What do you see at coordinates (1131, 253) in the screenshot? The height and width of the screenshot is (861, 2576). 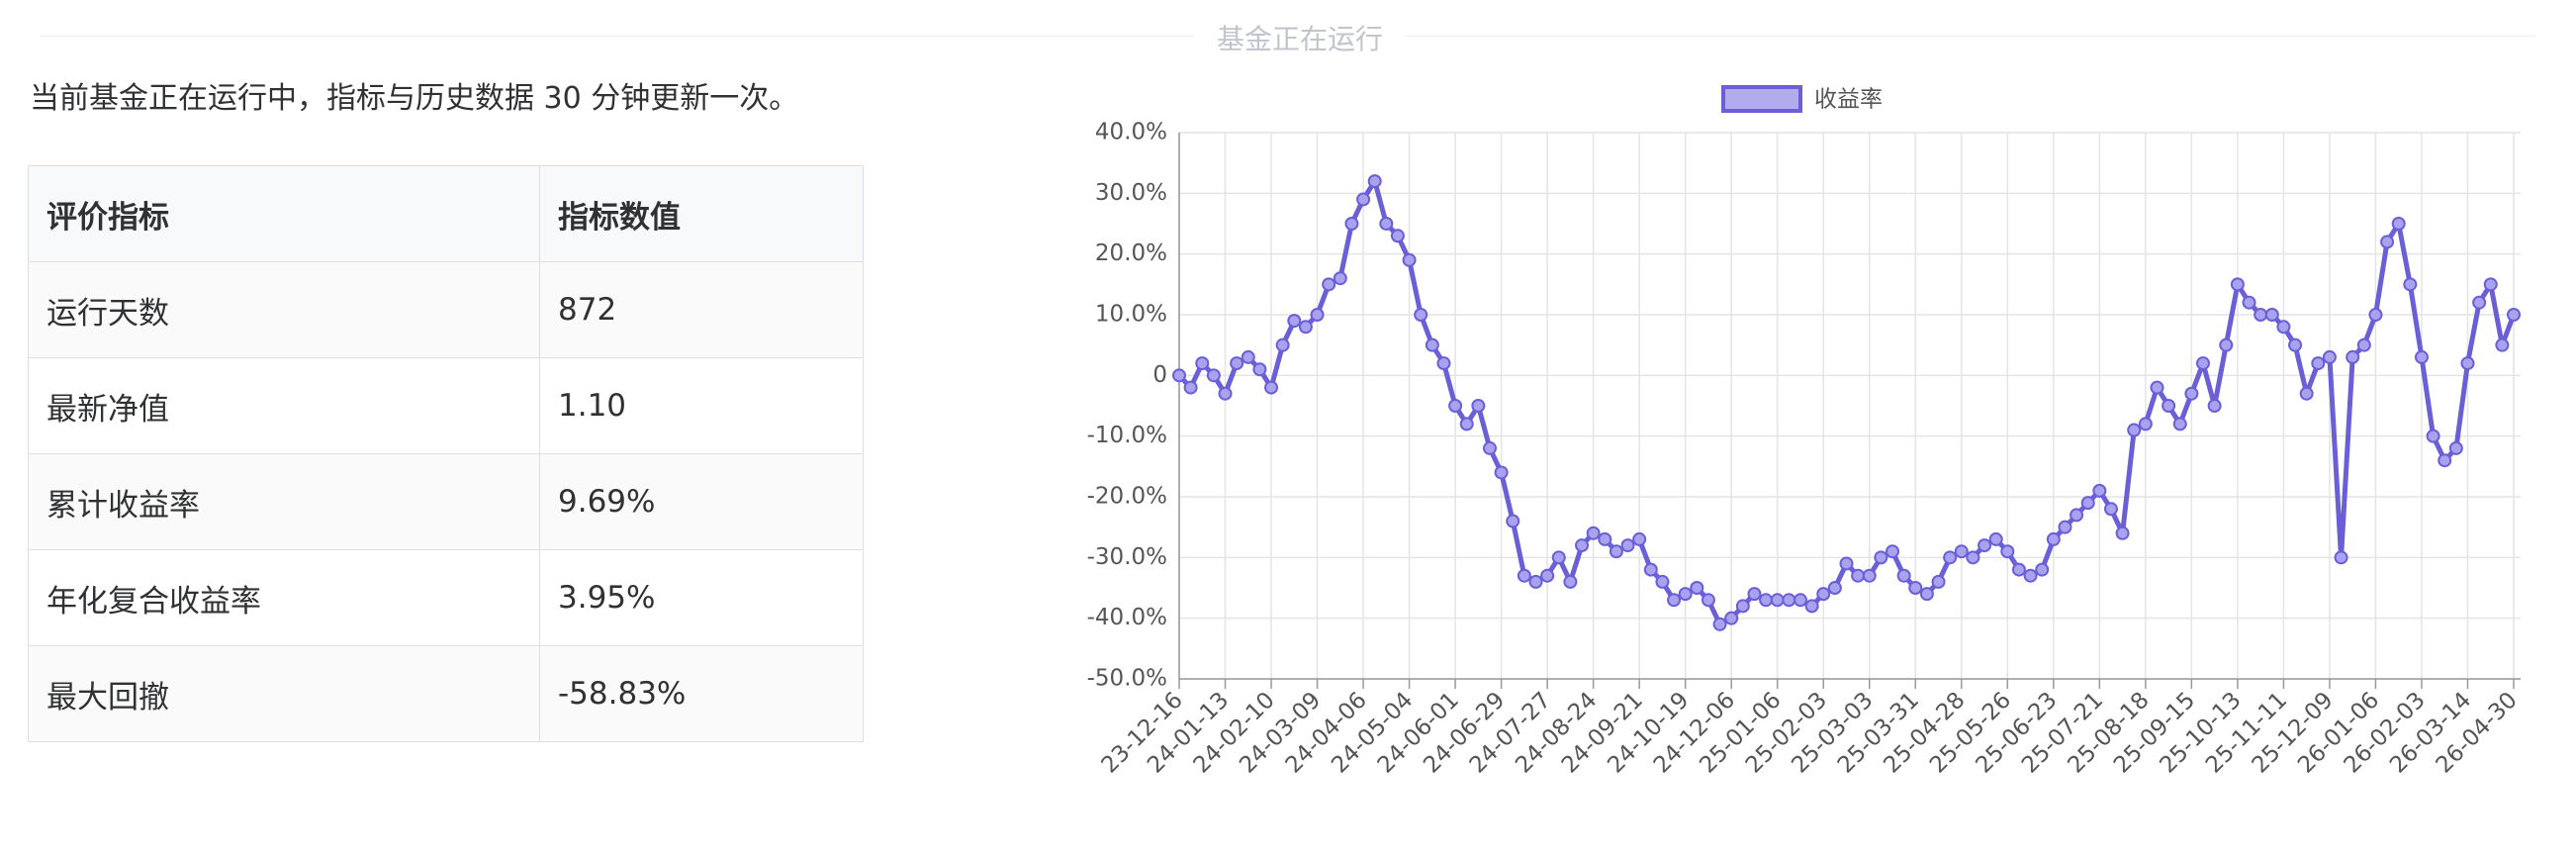 I see `y-tick-label: 20.0%` at bounding box center [1131, 253].